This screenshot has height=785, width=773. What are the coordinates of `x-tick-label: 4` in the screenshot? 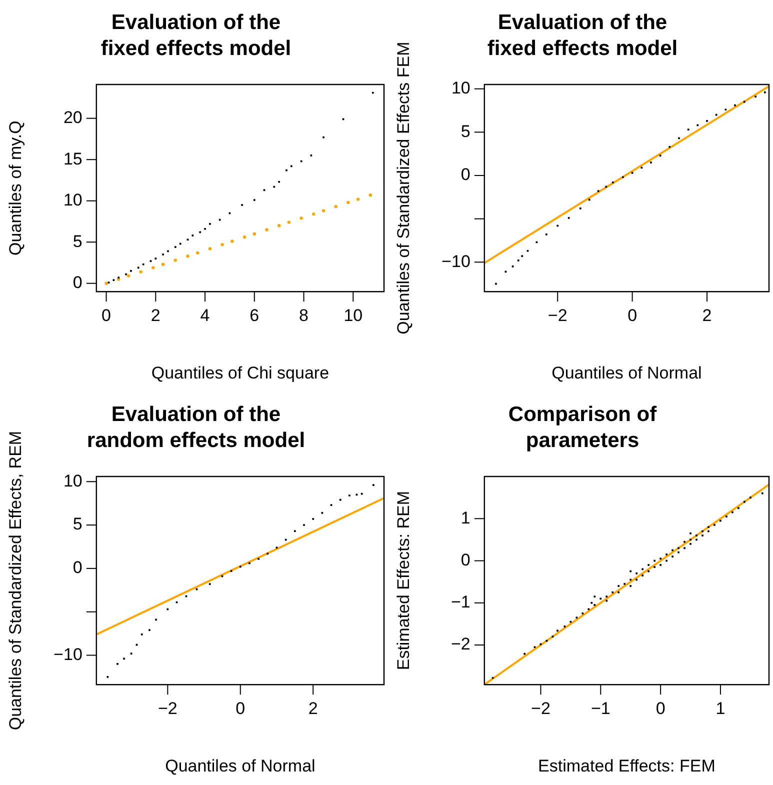 It's located at (205, 315).